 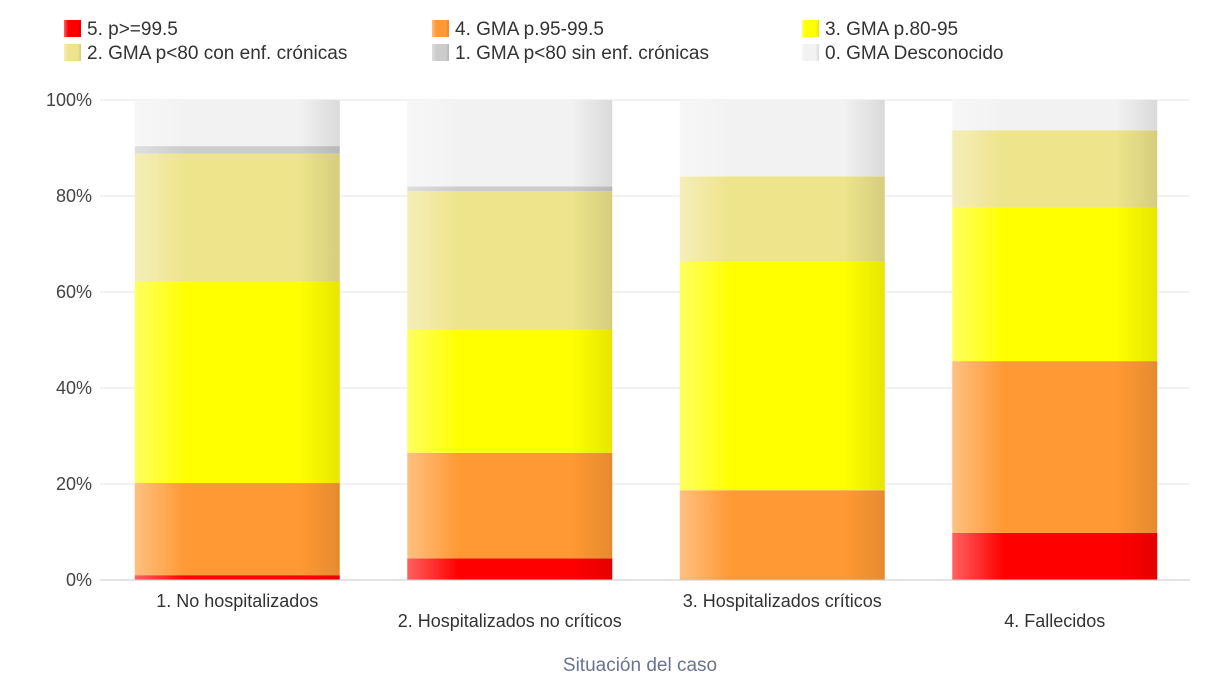 What do you see at coordinates (74, 292) in the screenshot?
I see `y-tick-label: 60%` at bounding box center [74, 292].